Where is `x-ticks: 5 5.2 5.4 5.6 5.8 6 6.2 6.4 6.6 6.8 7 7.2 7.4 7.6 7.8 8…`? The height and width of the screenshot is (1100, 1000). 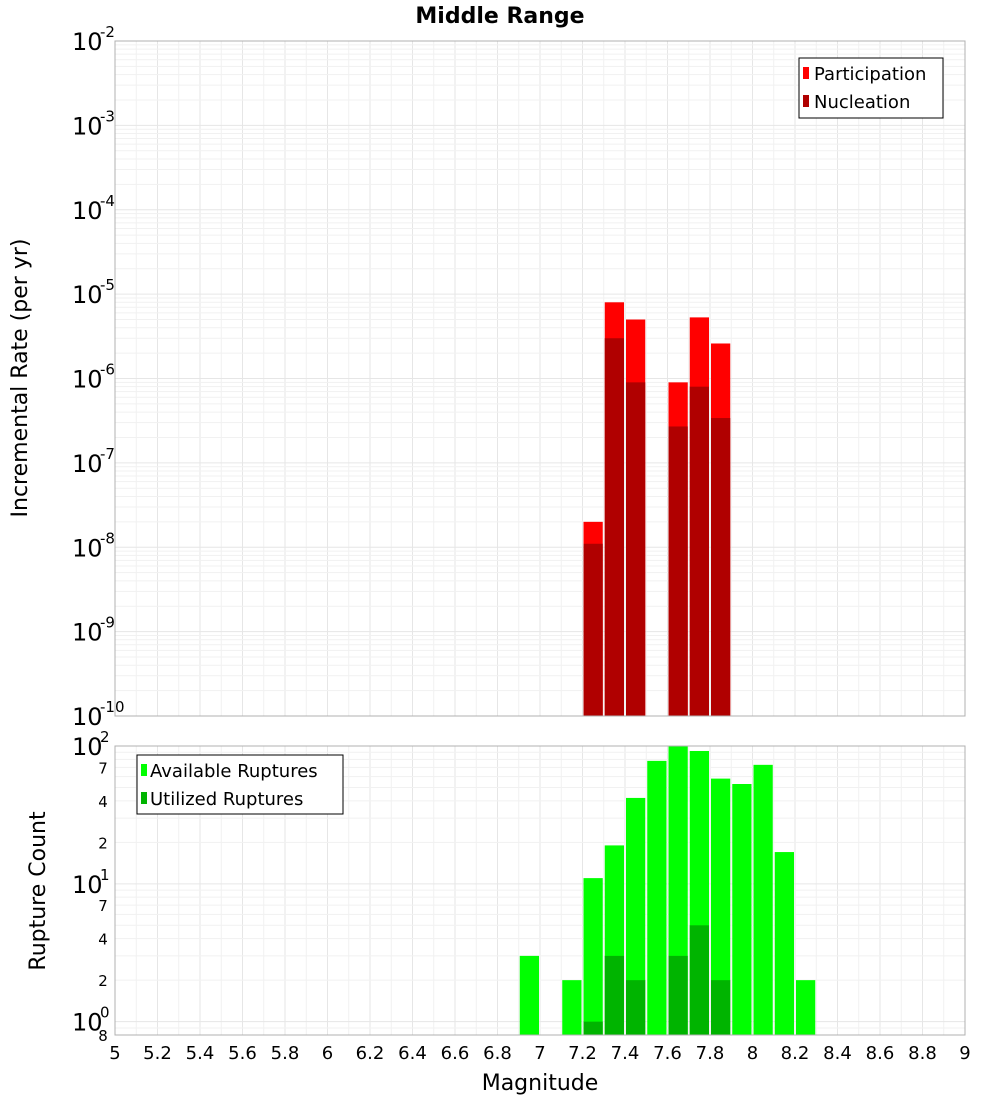 x-ticks: 5 5.2 5.4 5.6 5.8 6 6.2 6.4 6.6 6.8 7 7.2 7.4 7.6 7.8 8… is located at coordinates (539, 1053).